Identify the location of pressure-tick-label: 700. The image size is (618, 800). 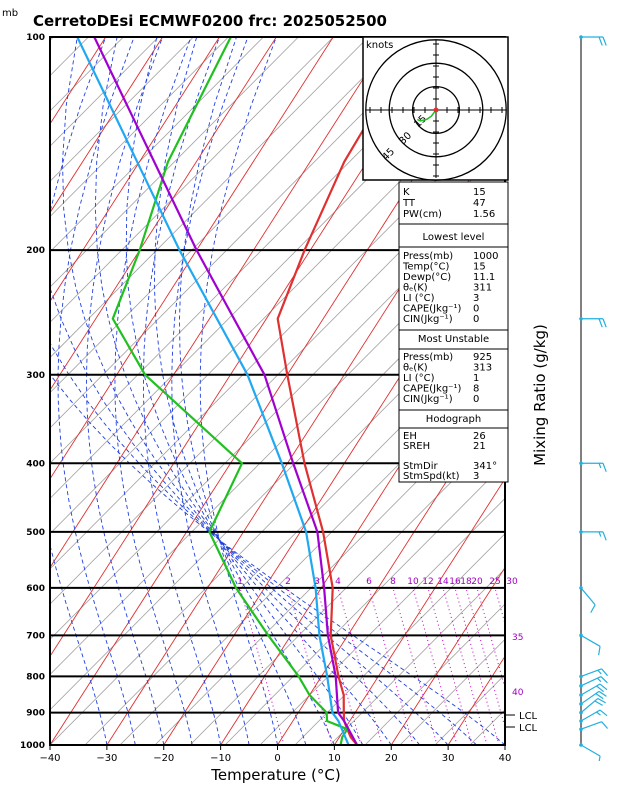
(35, 636).